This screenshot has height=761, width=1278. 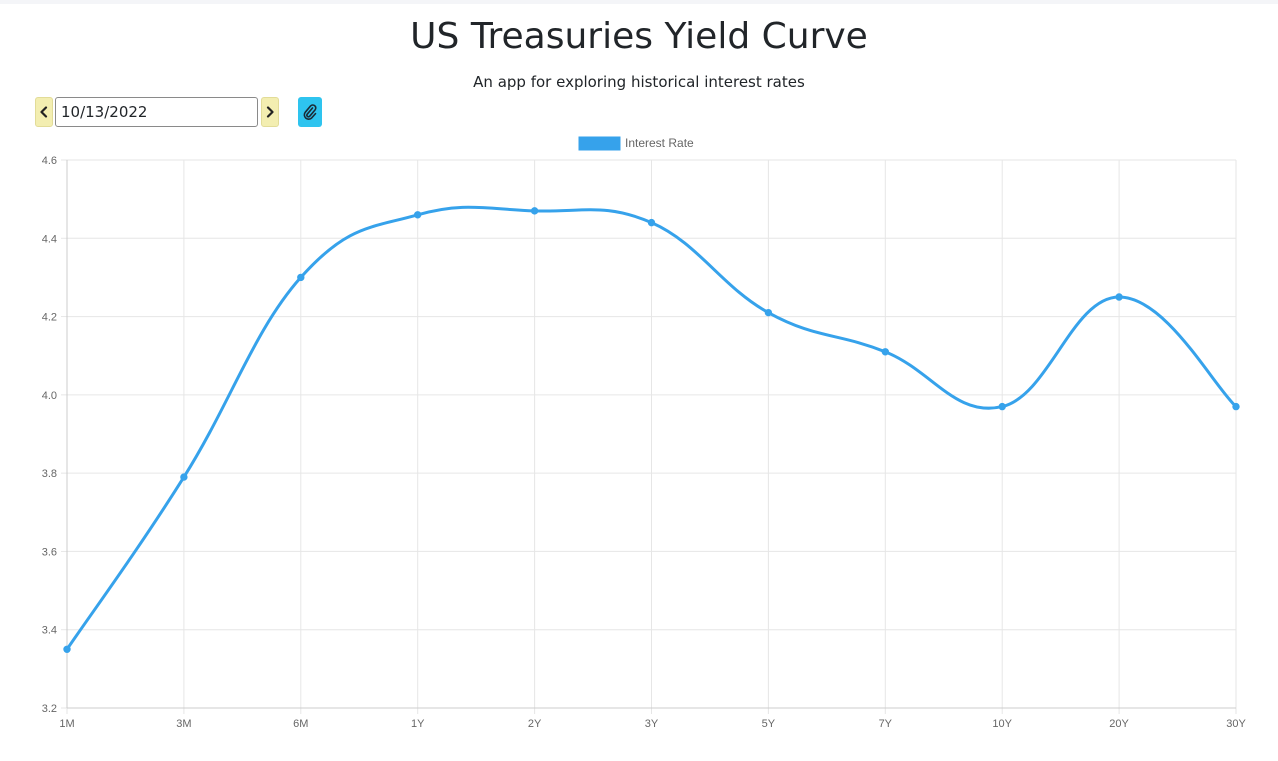 What do you see at coordinates (49, 318) in the screenshot?
I see `y-tick-label: 4.2` at bounding box center [49, 318].